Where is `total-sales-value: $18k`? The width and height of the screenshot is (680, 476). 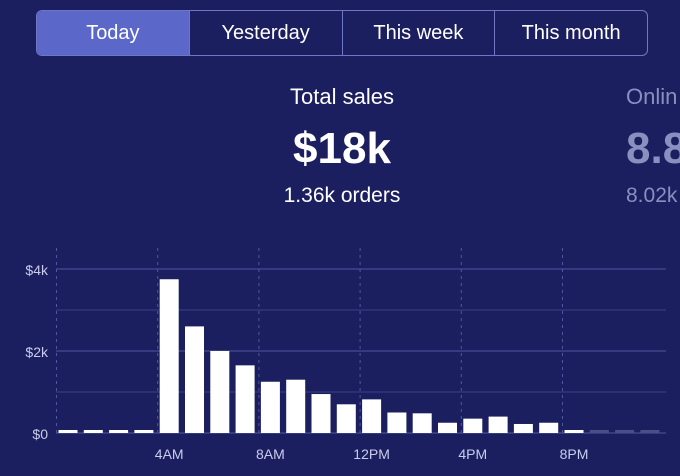
total-sales-value: $18k is located at coordinates (342, 148).